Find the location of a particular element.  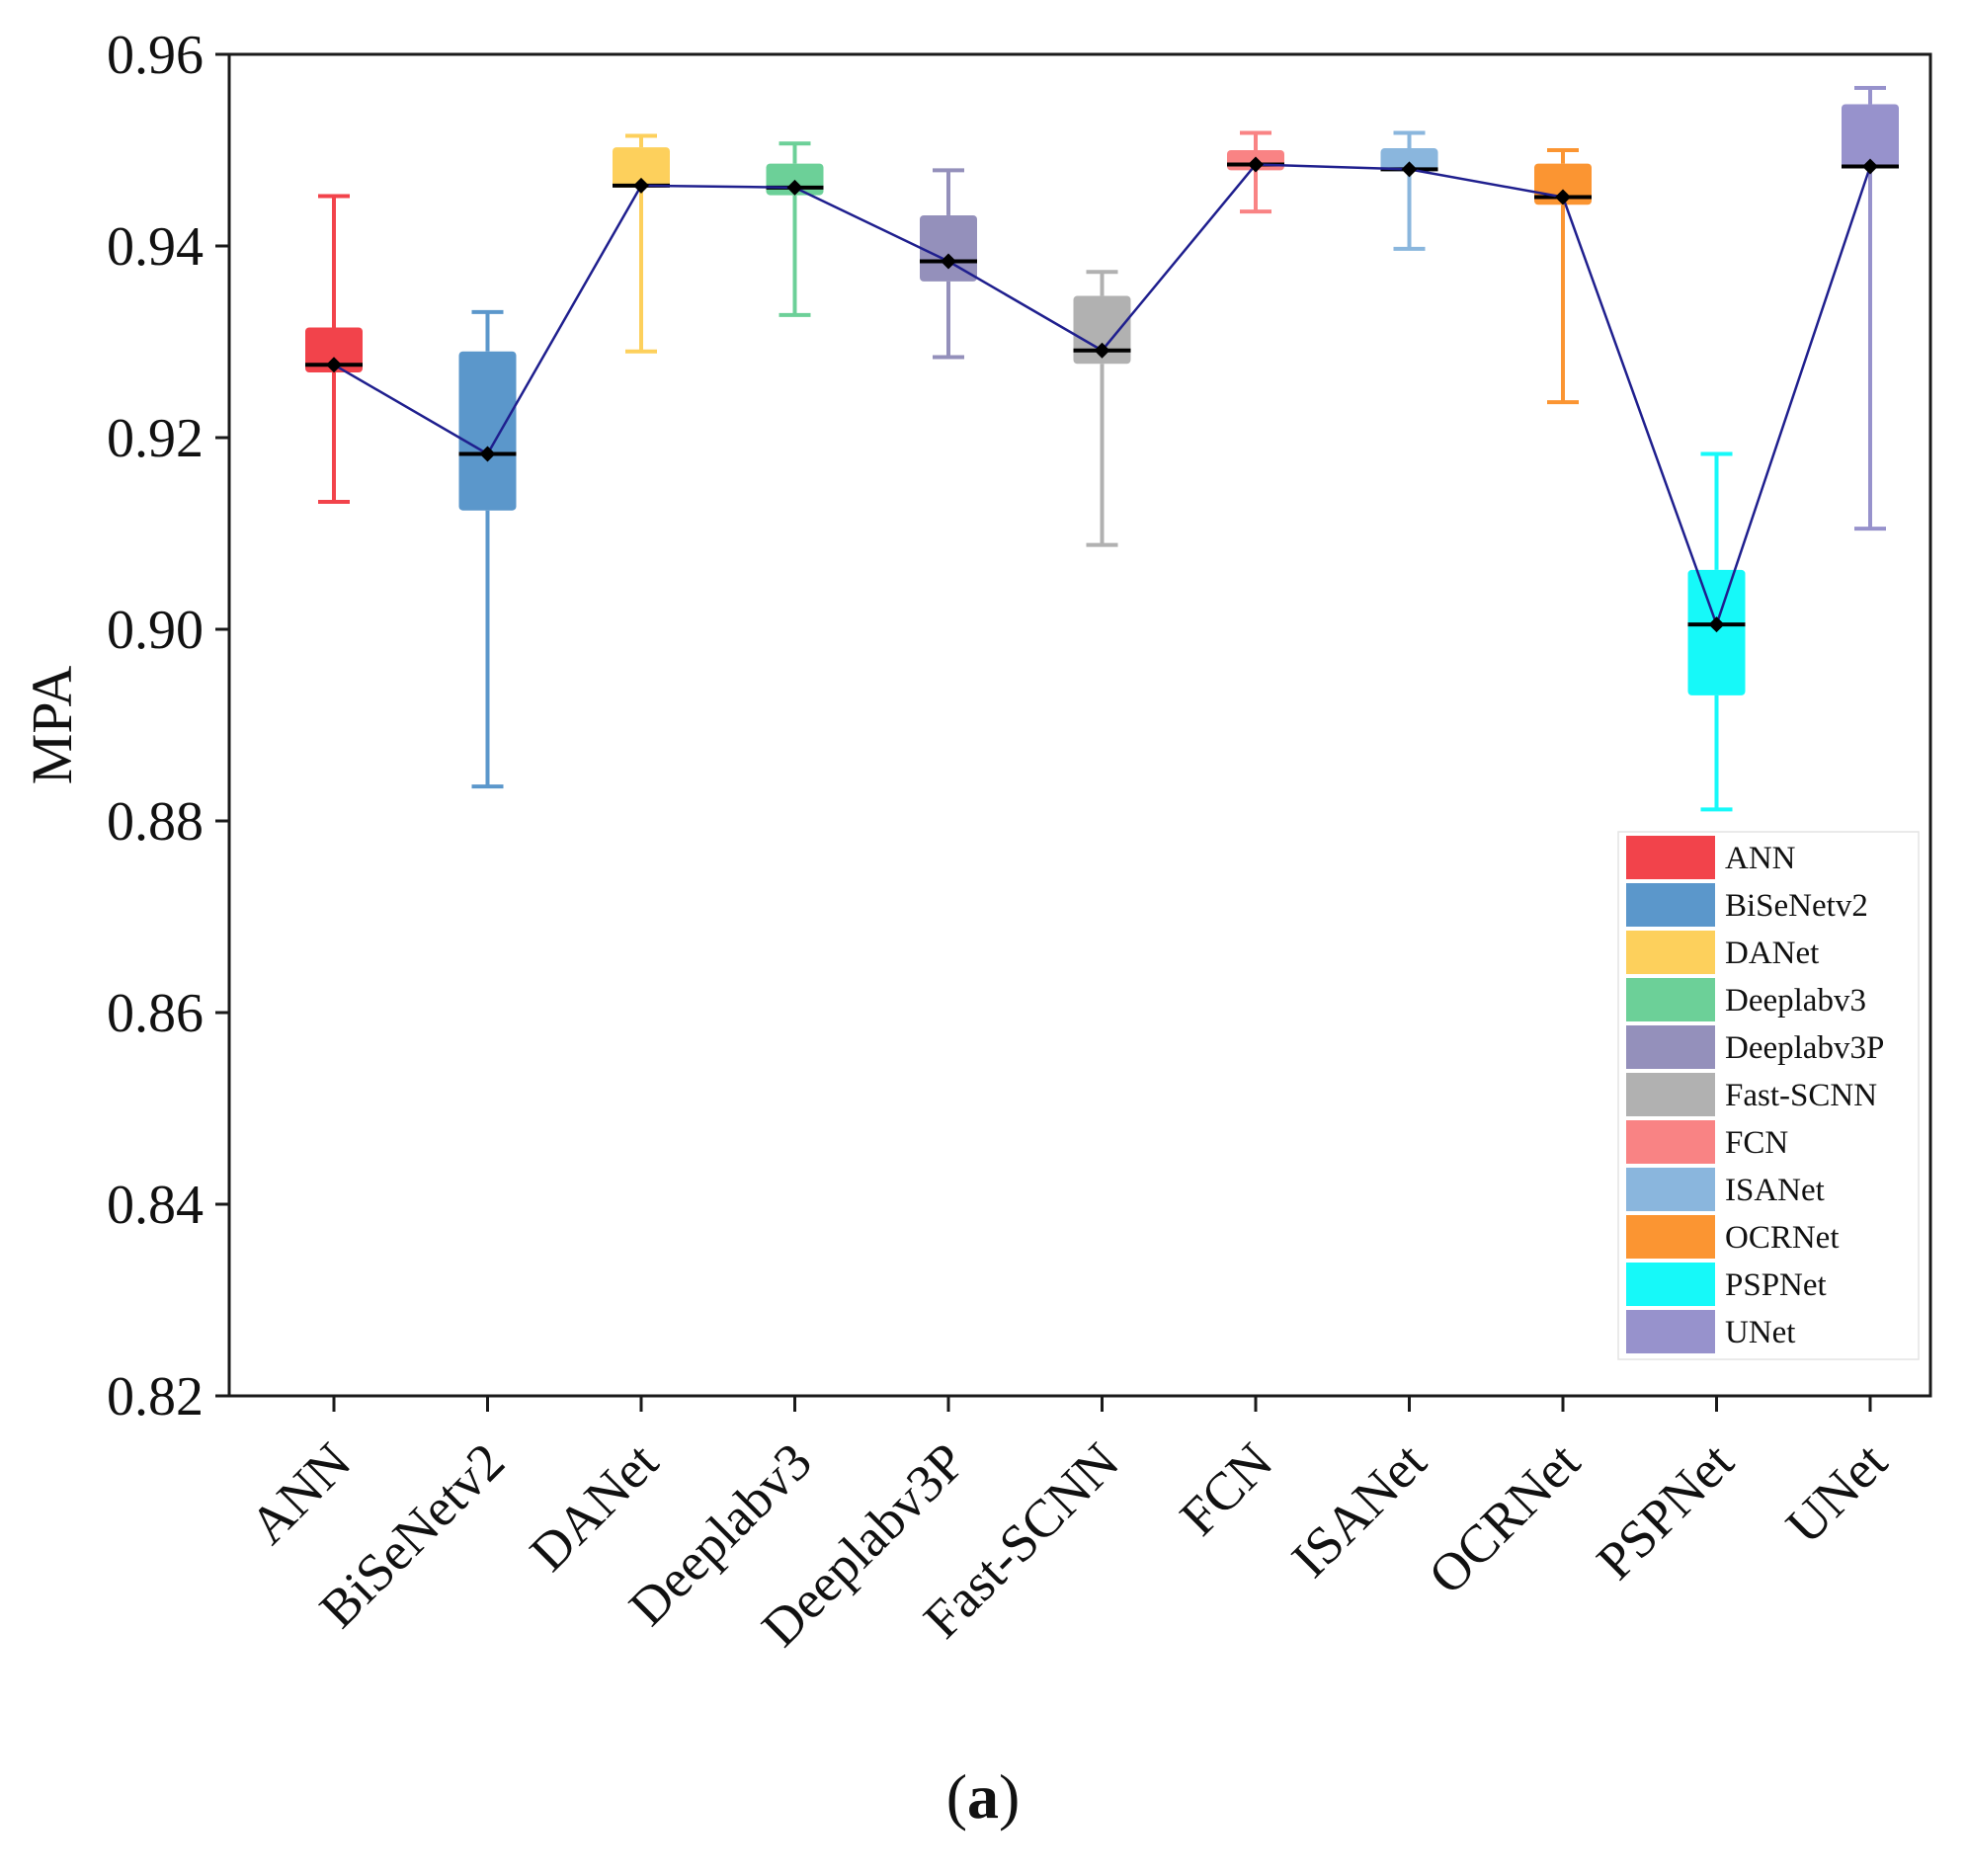

legend-label-unet: UNet is located at coordinates (1760, 1333).